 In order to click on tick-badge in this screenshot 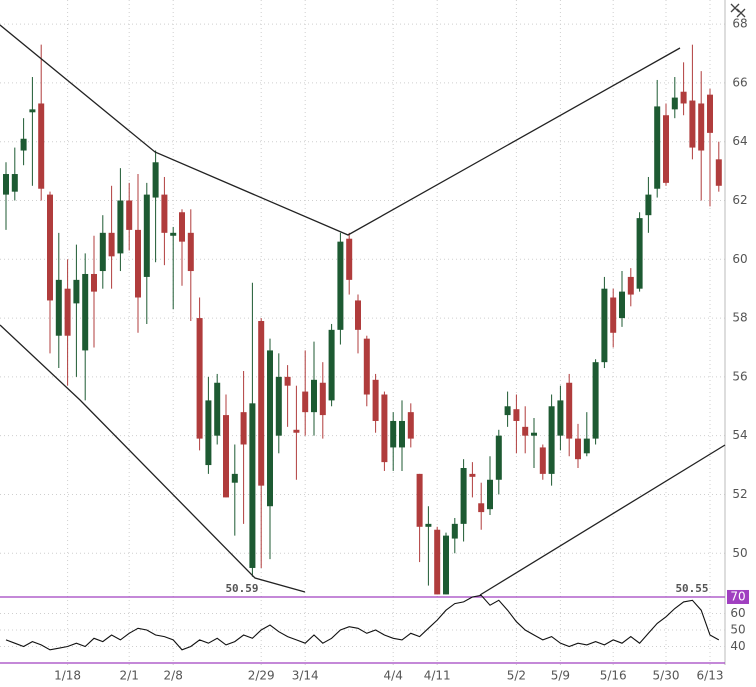, I will do `click(738, 596)`.